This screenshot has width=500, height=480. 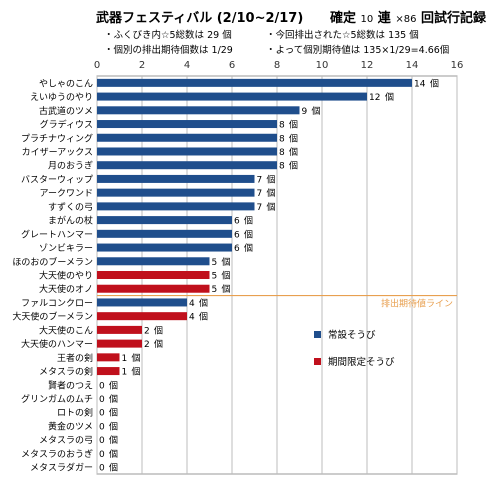 What do you see at coordinates (57, 399) in the screenshot?
I see `category-label: グリンガムのムチ` at bounding box center [57, 399].